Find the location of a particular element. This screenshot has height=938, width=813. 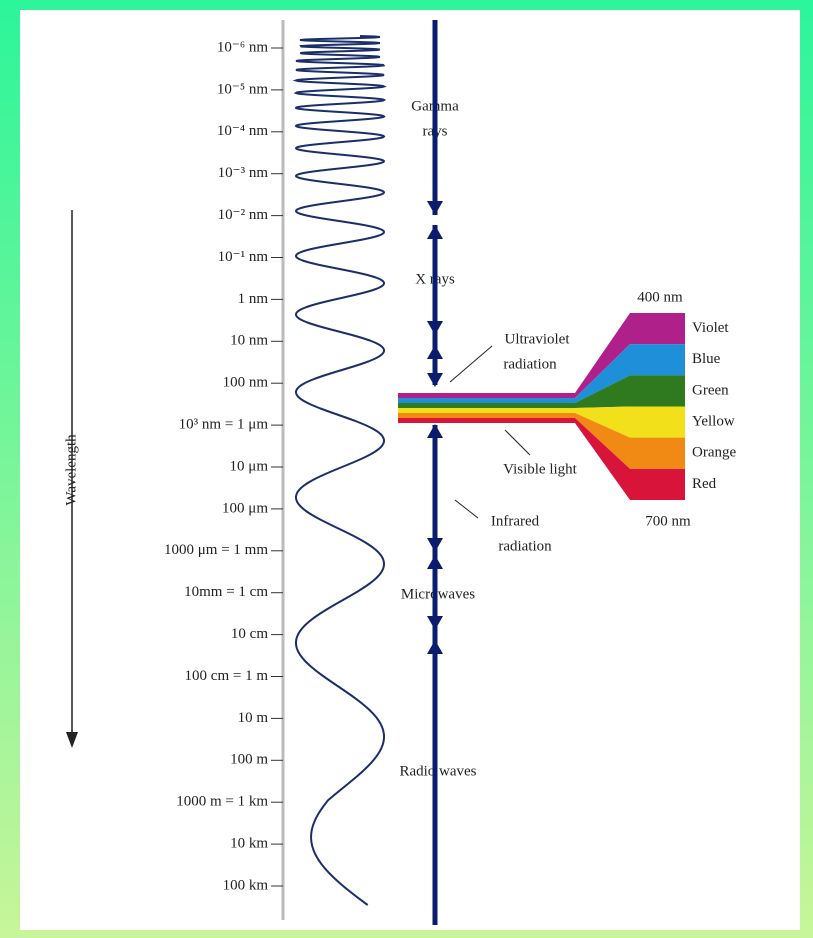

scale-label: 10⁻⁶ nm is located at coordinates (242, 47).